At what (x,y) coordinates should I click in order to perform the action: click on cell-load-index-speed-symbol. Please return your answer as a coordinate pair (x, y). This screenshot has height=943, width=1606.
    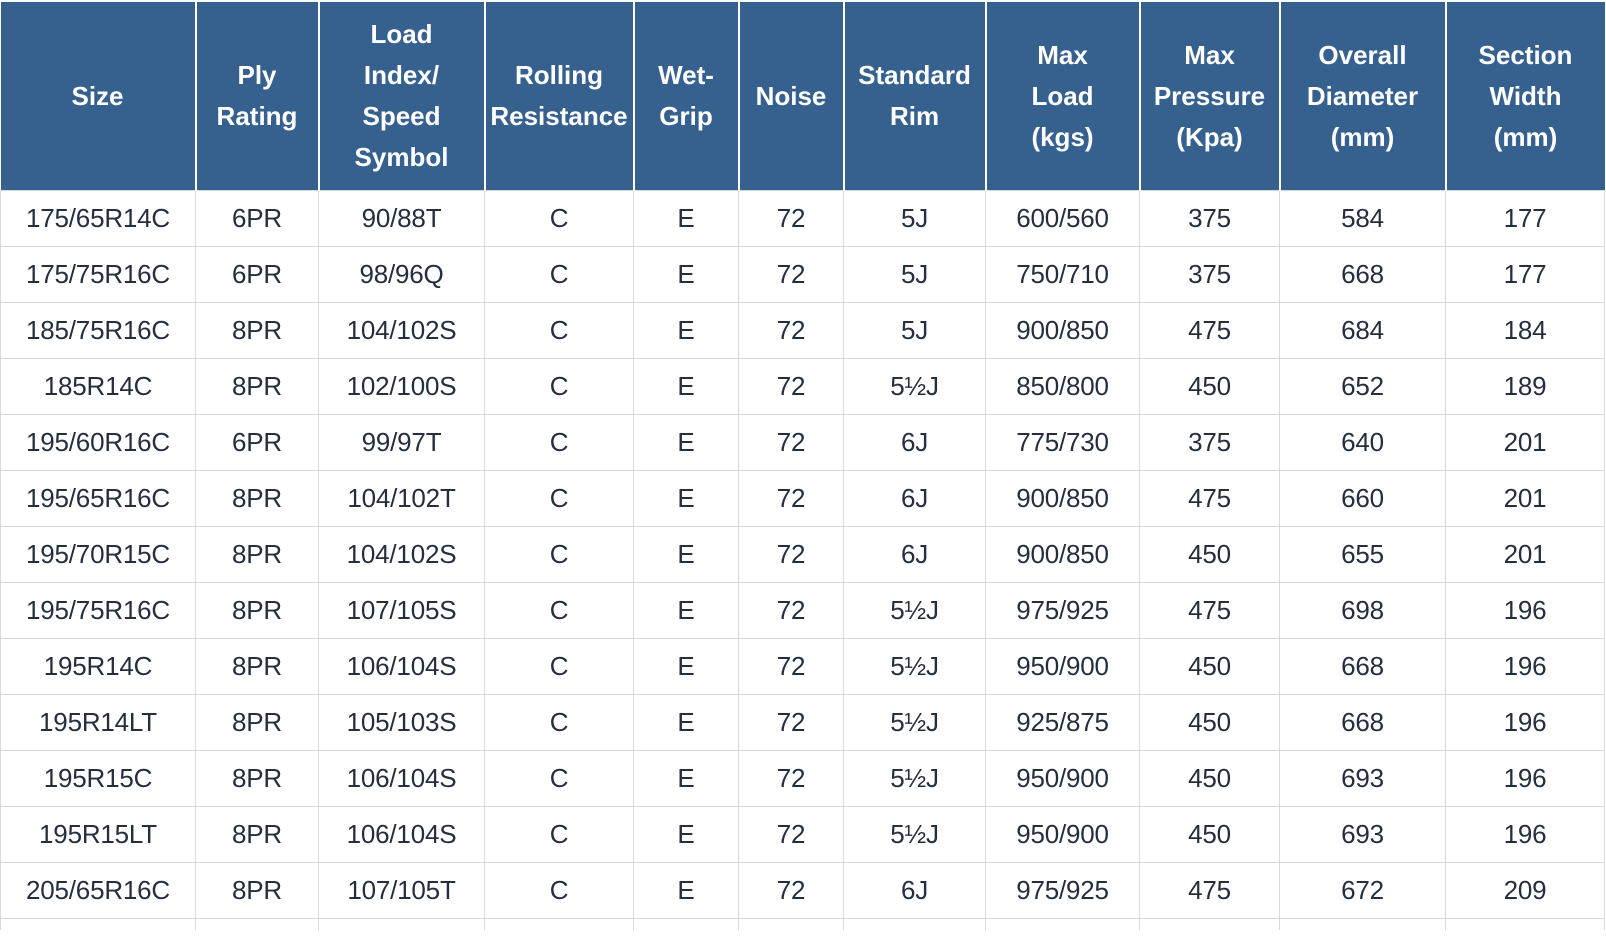
    Looking at the image, I should click on (401, 924).